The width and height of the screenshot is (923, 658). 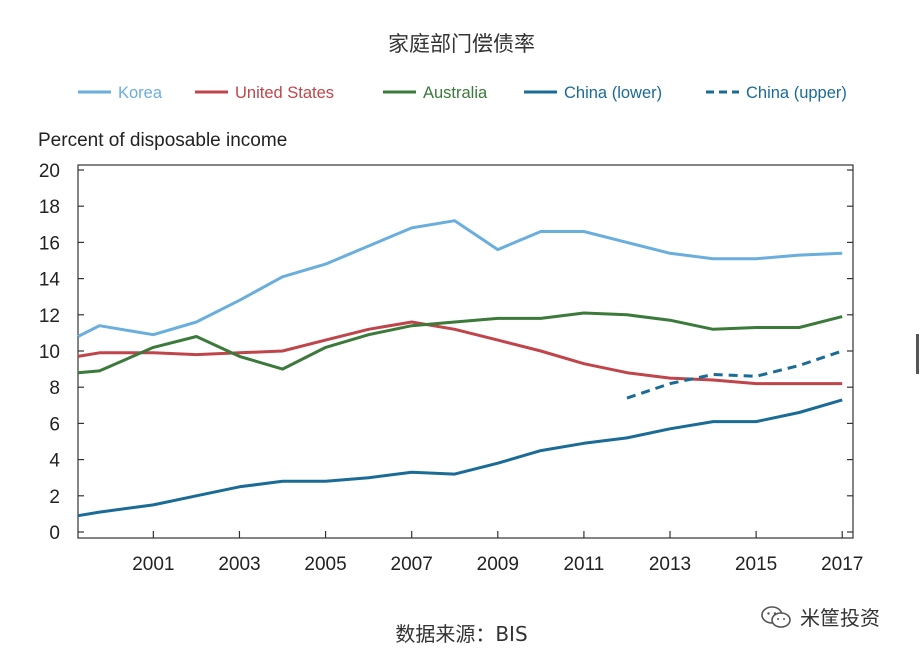 I want to click on x-tick-label: 2009, so click(x=498, y=564).